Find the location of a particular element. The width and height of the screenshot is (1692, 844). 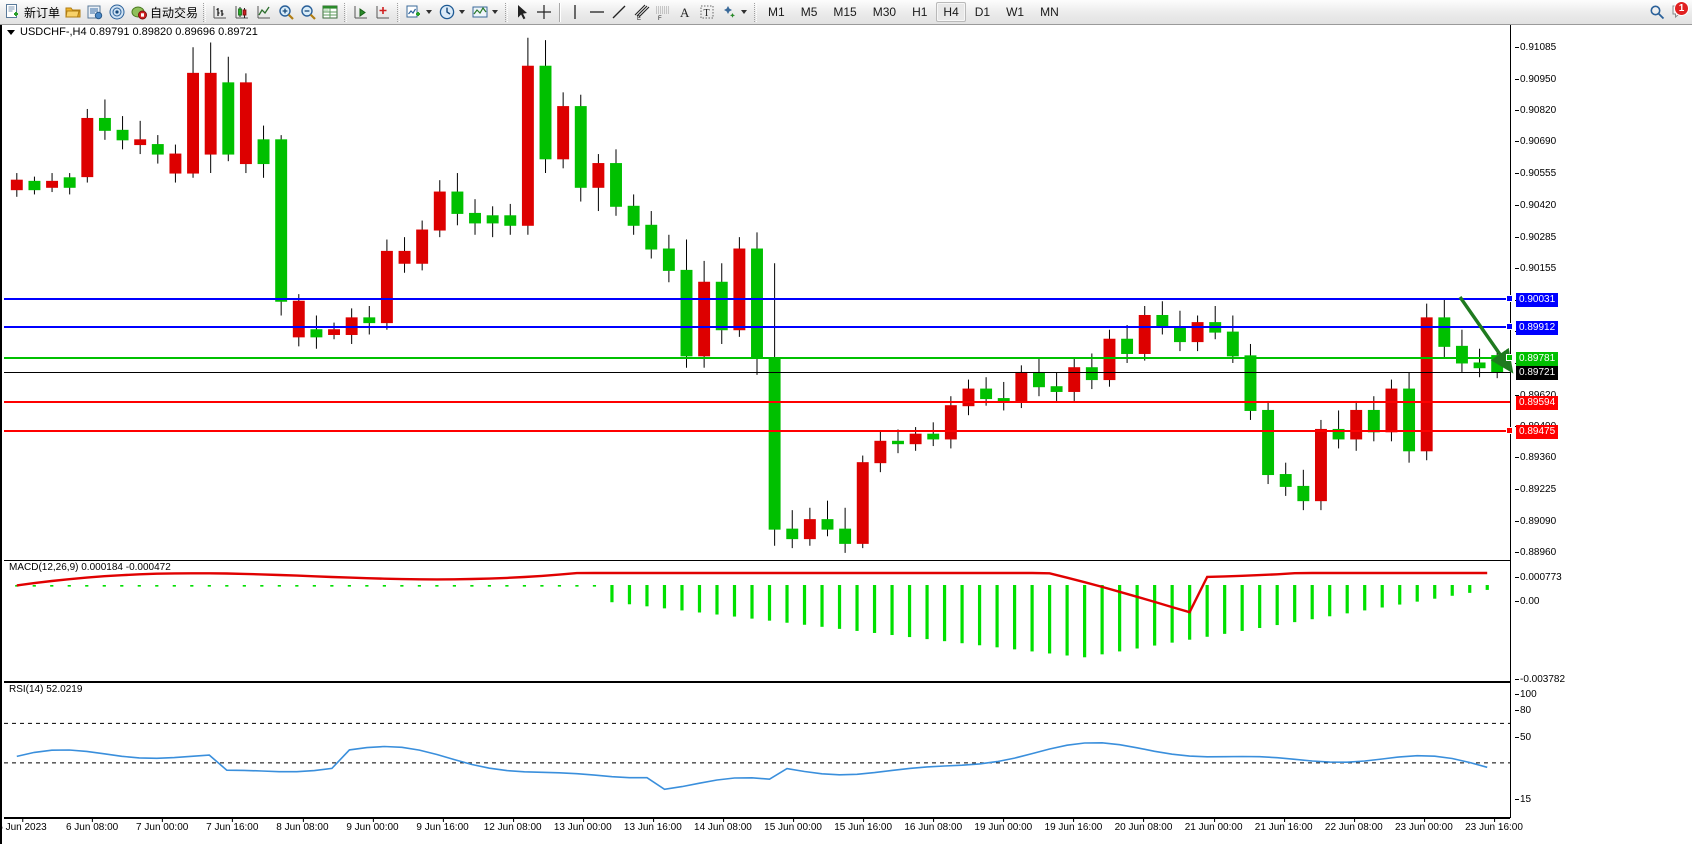

zoom-out-button is located at coordinates (308, 12).